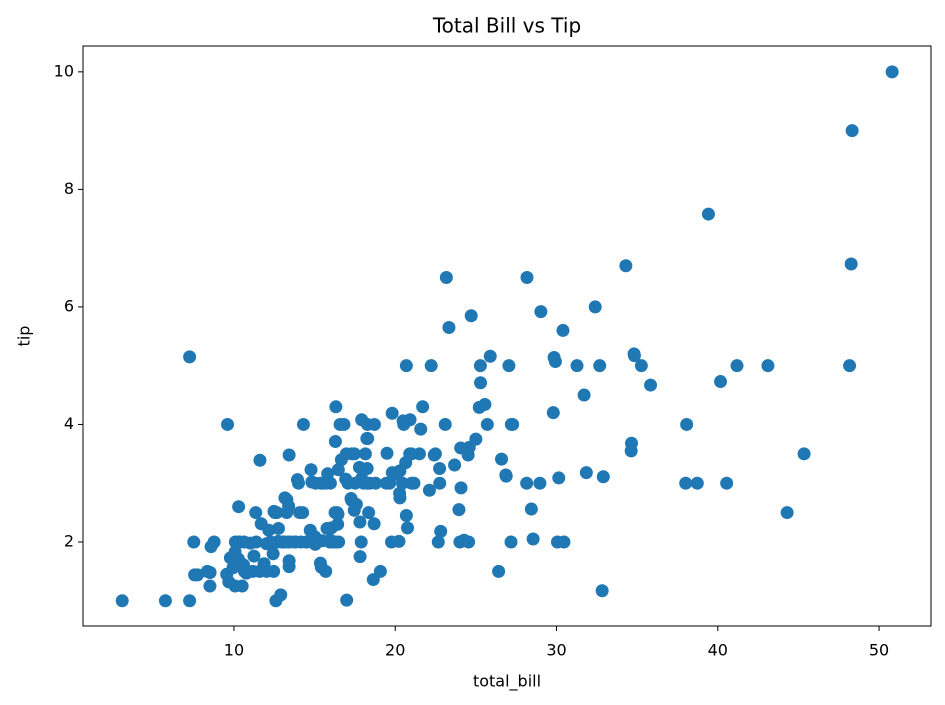  What do you see at coordinates (507, 682) in the screenshot?
I see `x-axis-label: total_bill` at bounding box center [507, 682].